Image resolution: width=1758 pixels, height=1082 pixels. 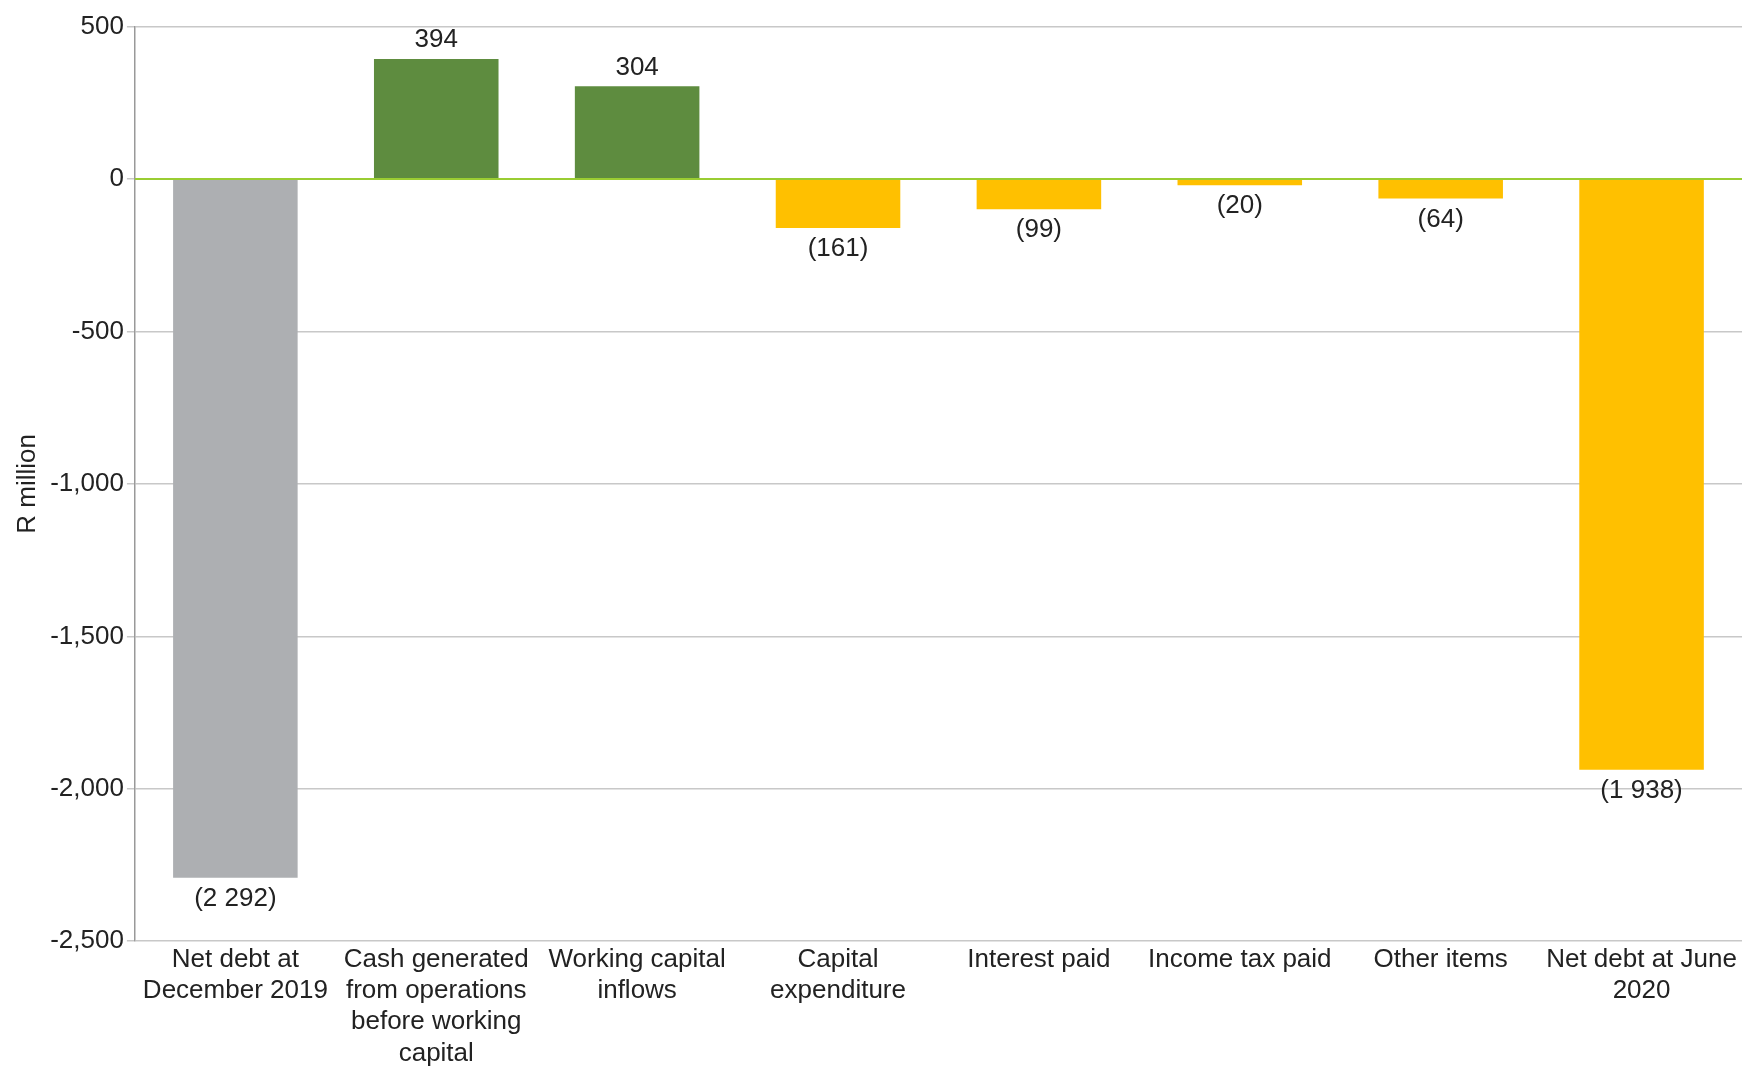 What do you see at coordinates (1039, 228) in the screenshot?
I see `data-label: (99)` at bounding box center [1039, 228].